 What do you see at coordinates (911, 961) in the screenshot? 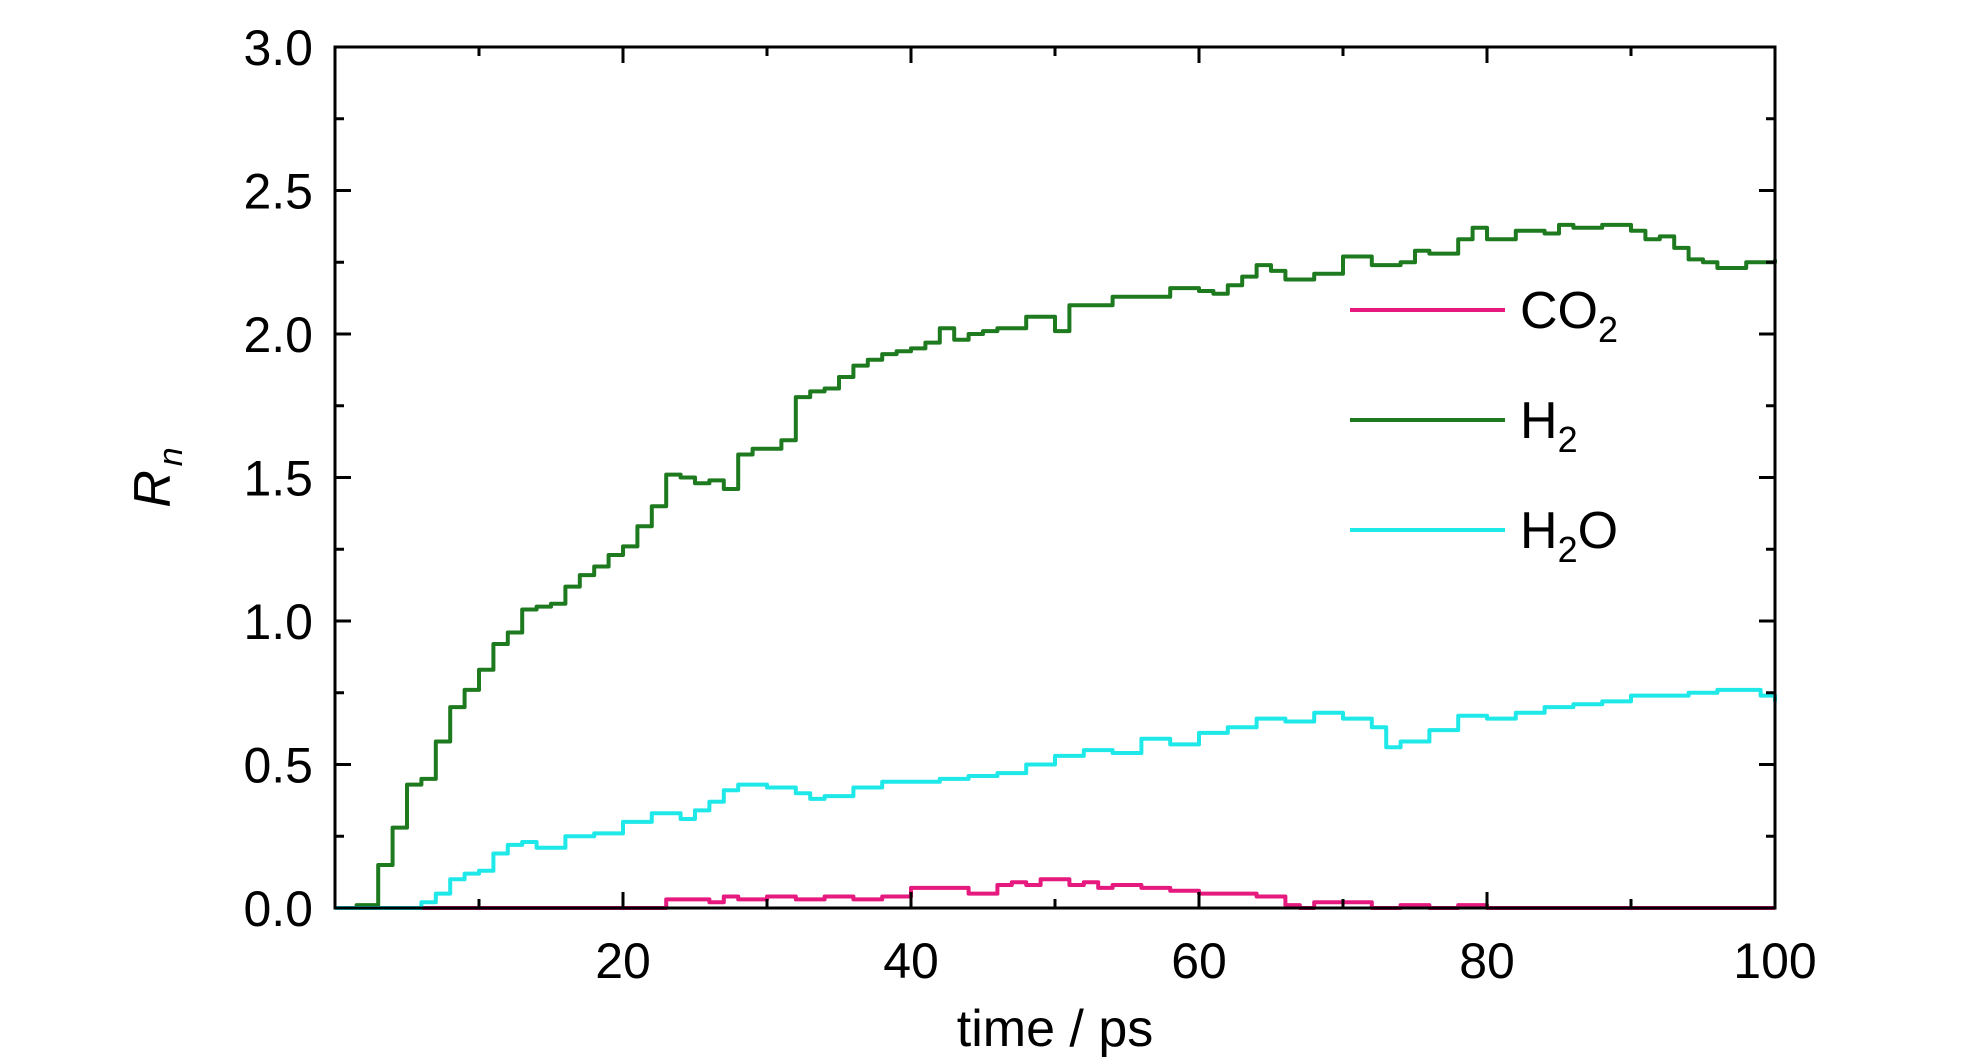
I see `x-tick-label: 40` at bounding box center [911, 961].